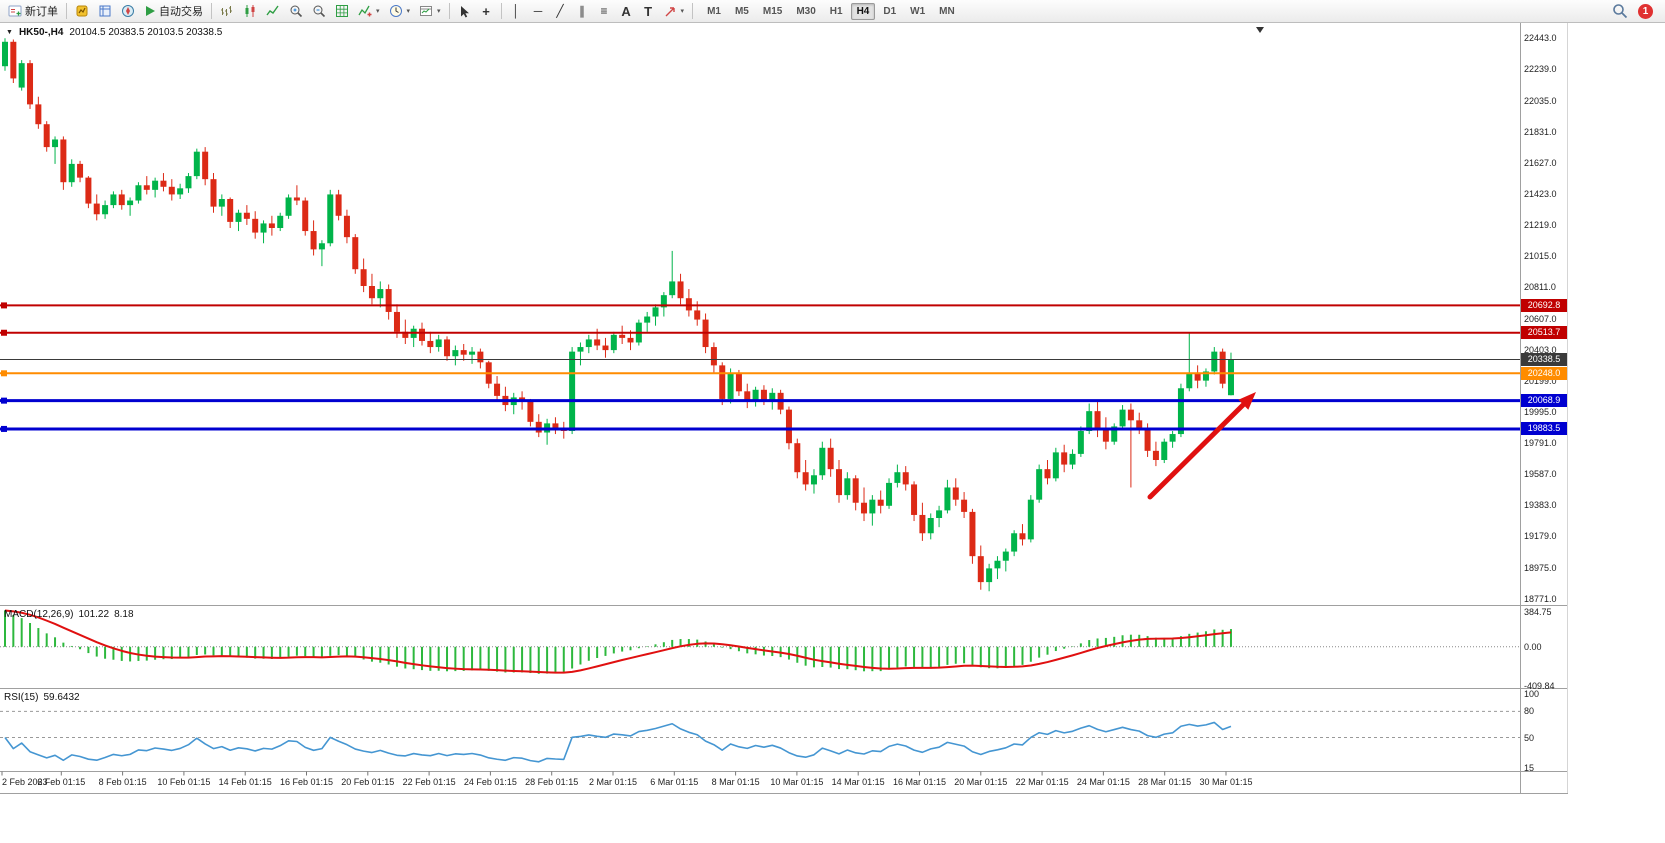  What do you see at coordinates (538, 11) in the screenshot?
I see `horizontal-line-button: ─` at bounding box center [538, 11].